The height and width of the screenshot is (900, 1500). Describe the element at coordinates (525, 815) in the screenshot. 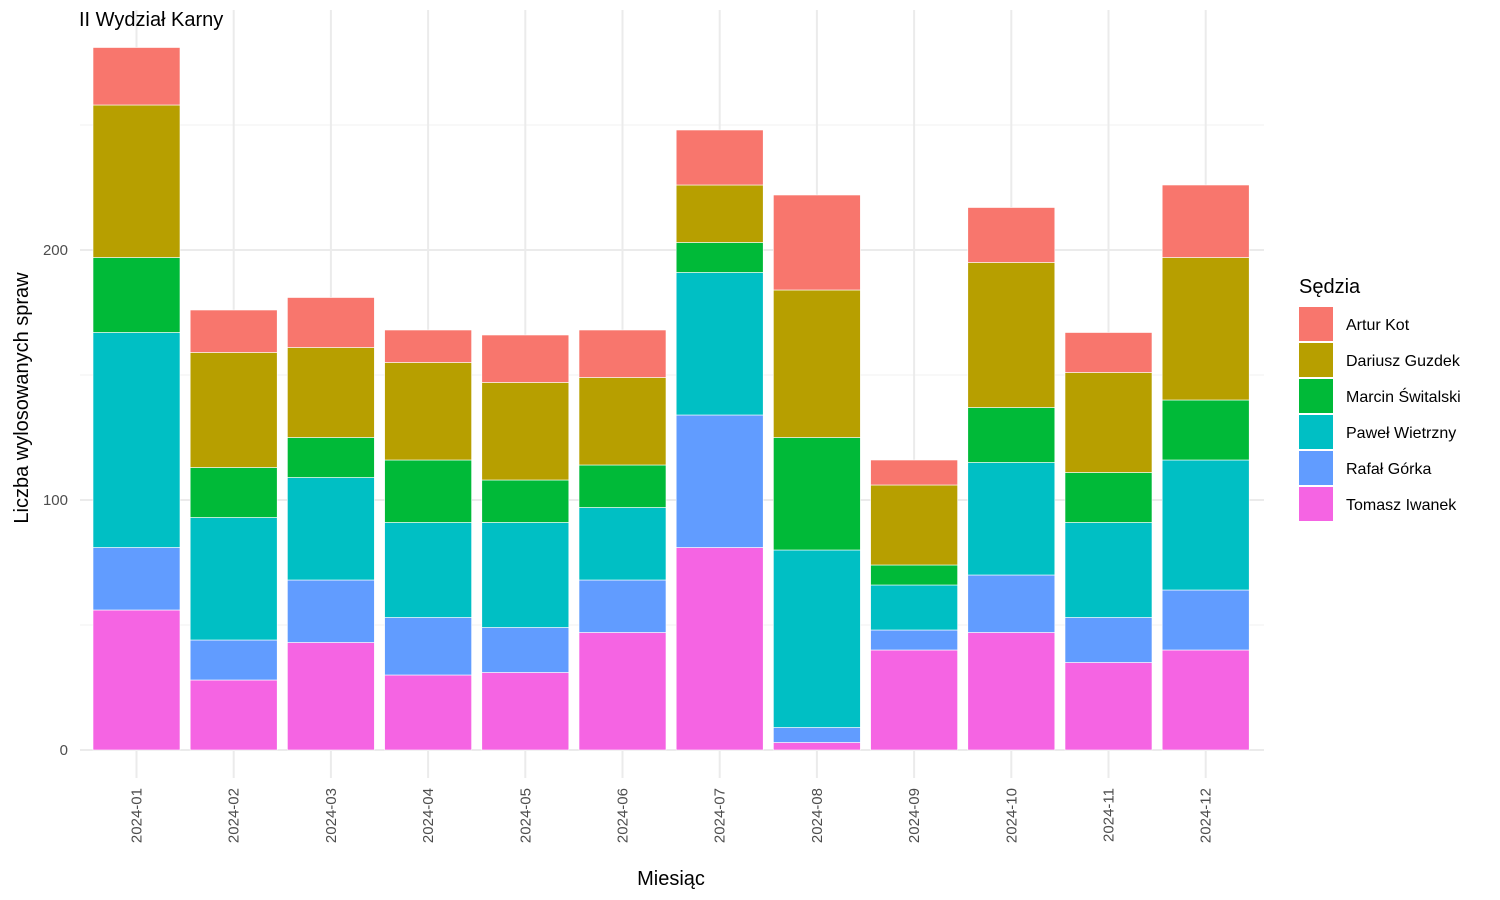

I see `x-tick-label: 2024-05` at that location.